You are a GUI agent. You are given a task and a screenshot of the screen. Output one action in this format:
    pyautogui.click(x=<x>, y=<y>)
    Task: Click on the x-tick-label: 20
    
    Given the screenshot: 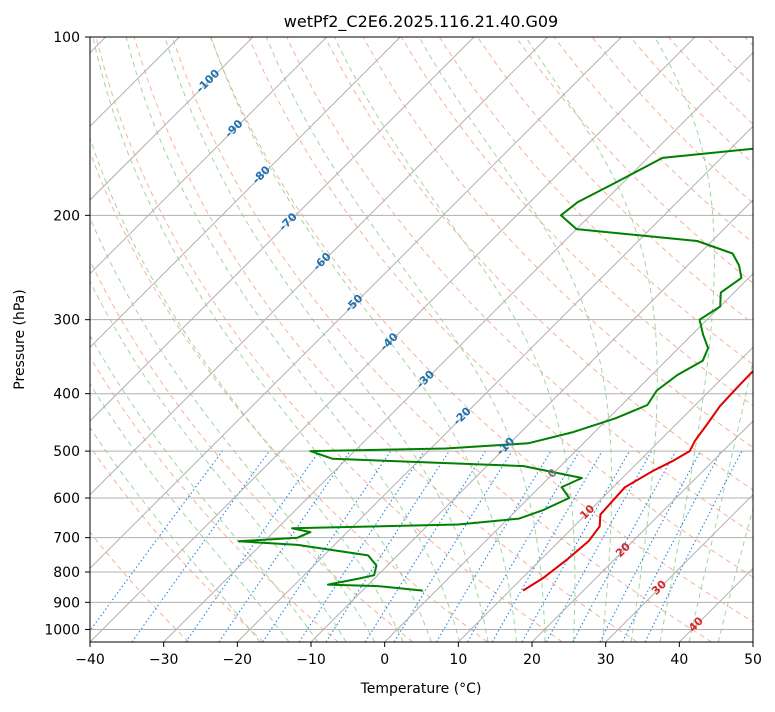 What is the action you would take?
    pyautogui.click(x=532, y=660)
    